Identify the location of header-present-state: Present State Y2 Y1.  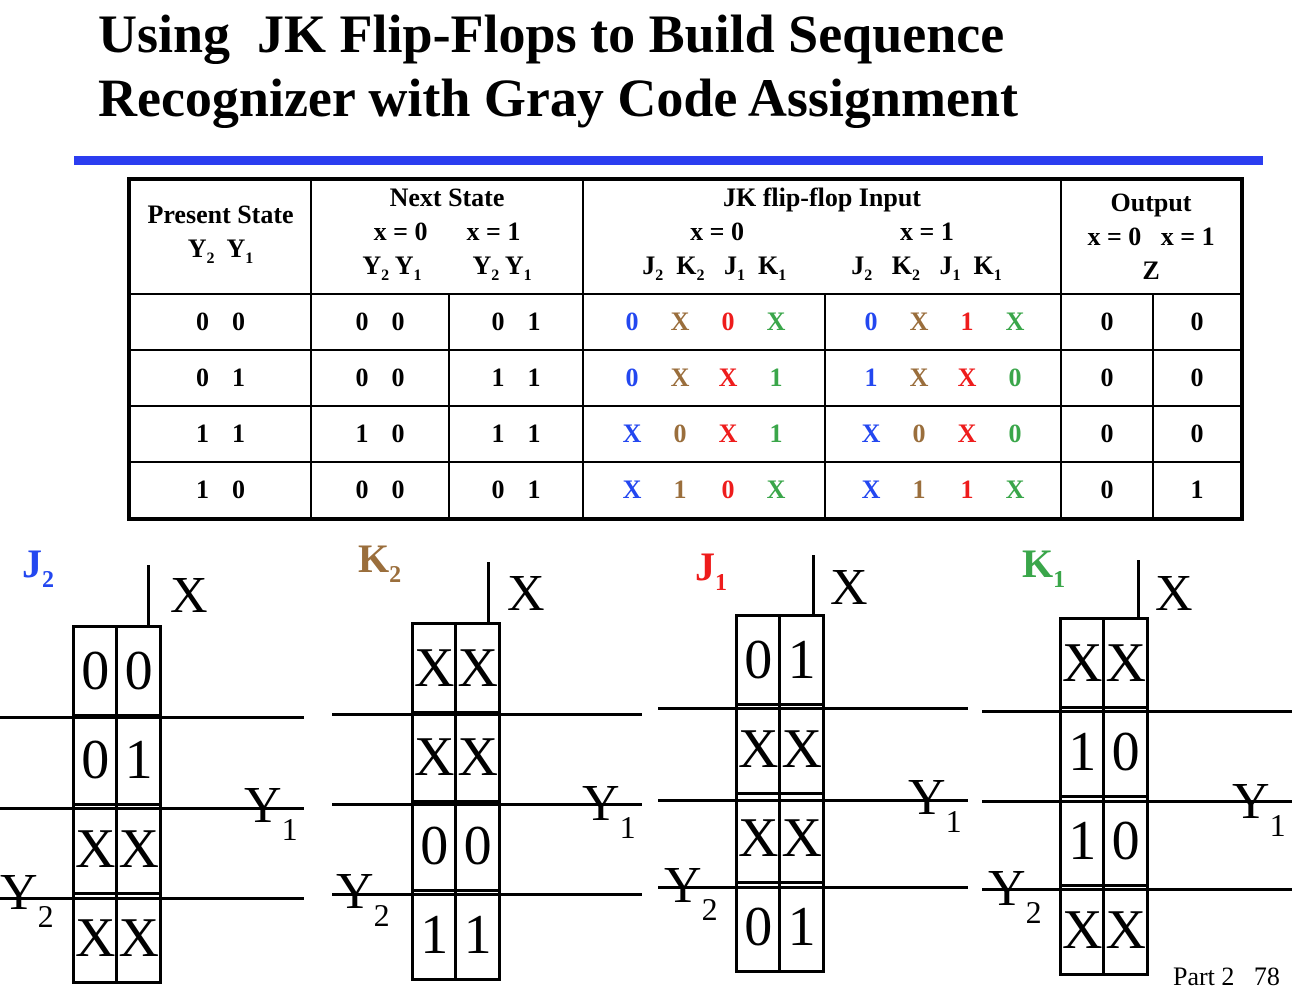
(220, 236).